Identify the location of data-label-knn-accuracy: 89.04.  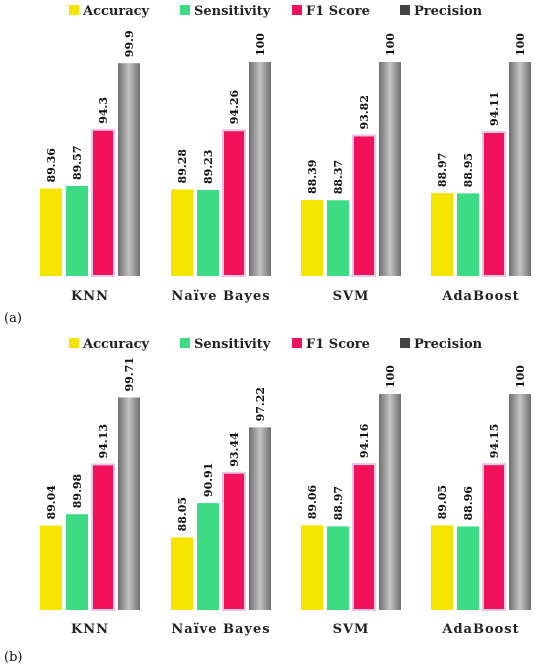
(51, 502).